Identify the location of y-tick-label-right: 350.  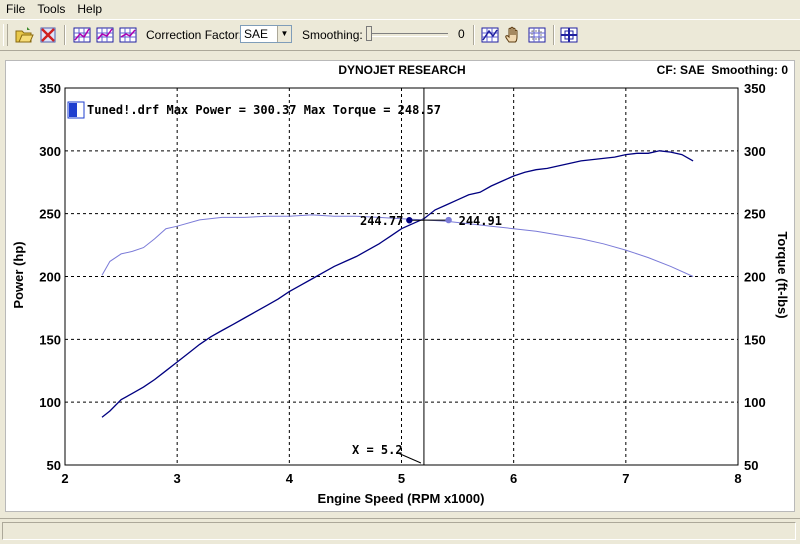
(755, 88).